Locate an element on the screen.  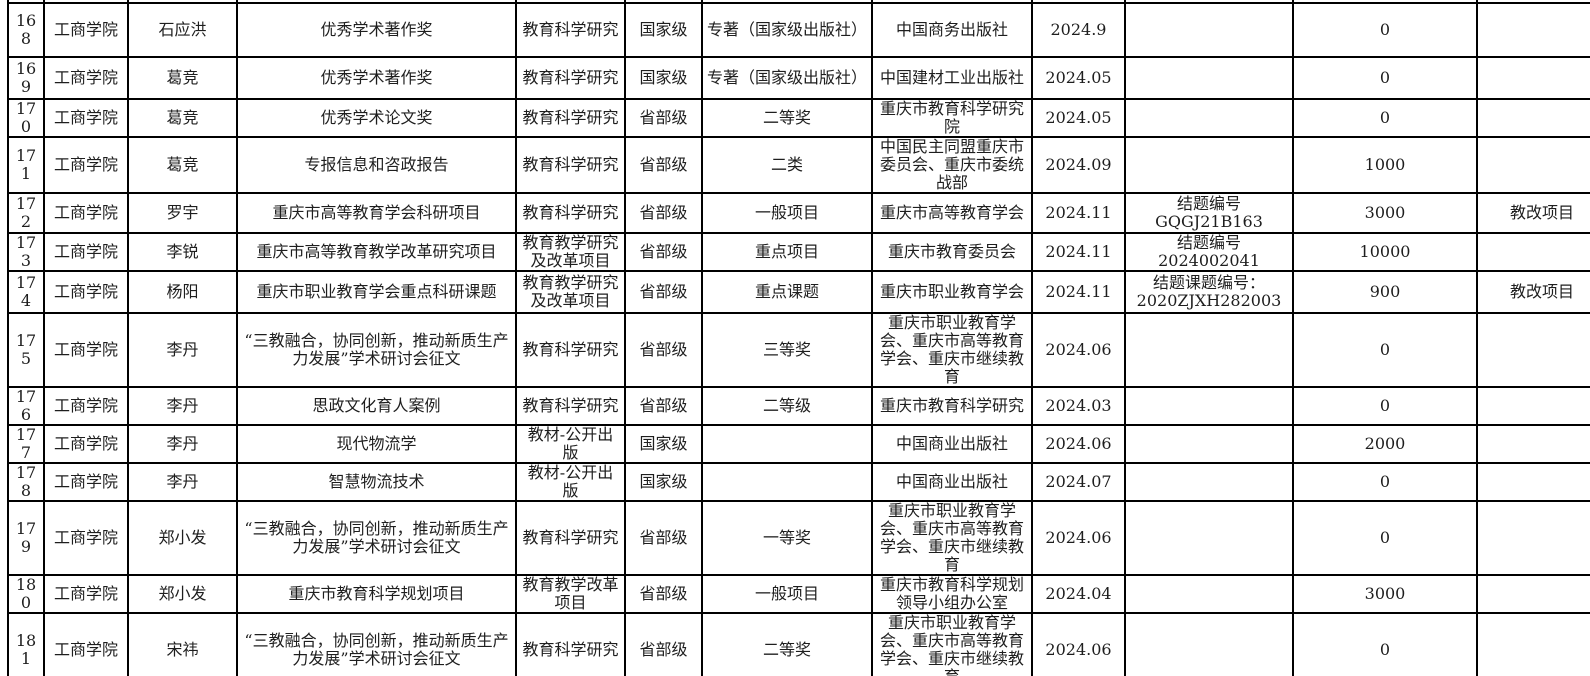
cell-category: 教育教学改革项目 is located at coordinates (570, 594).